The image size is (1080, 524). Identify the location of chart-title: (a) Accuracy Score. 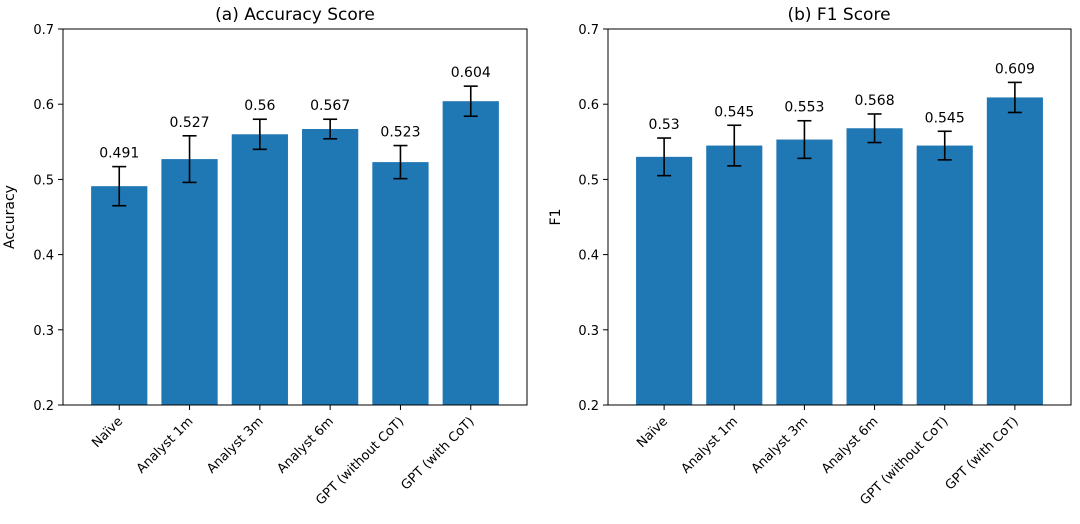
(295, 15).